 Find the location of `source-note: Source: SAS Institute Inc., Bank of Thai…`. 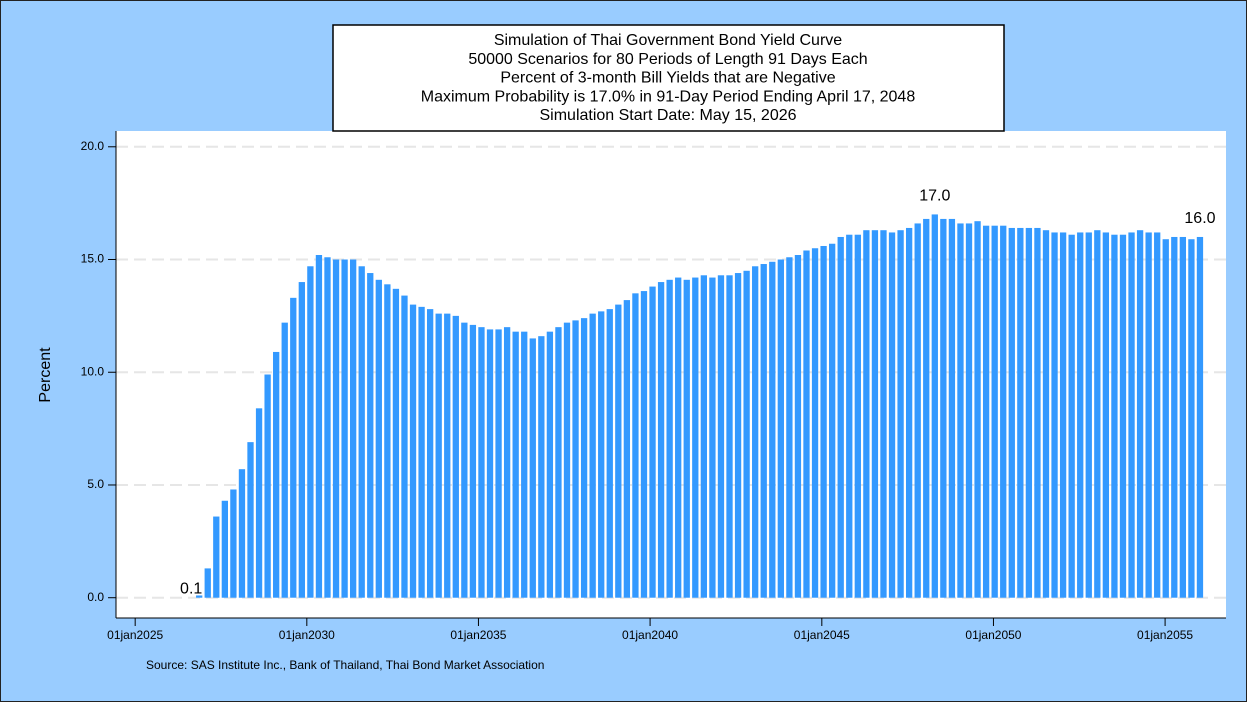

source-note: Source: SAS Institute Inc., Bank of Thai… is located at coordinates (345, 665).